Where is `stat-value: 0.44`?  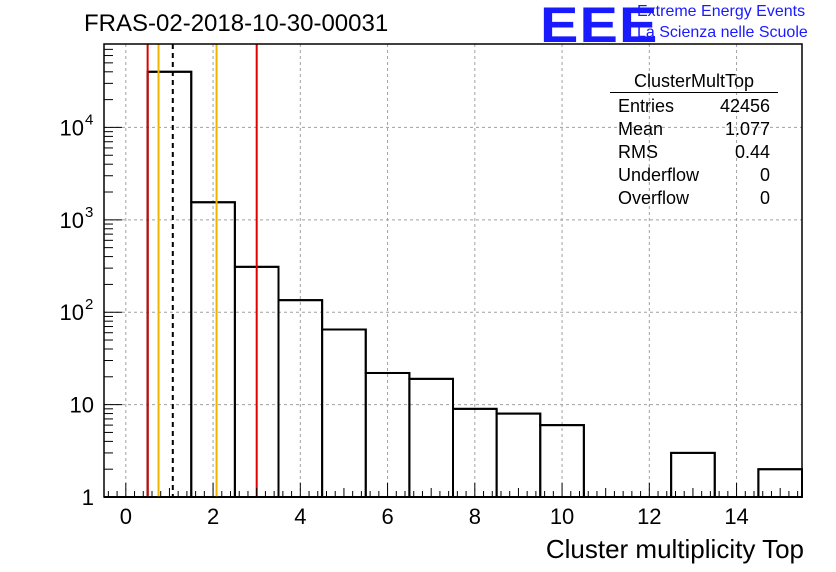 stat-value: 0.44 is located at coordinates (752, 152).